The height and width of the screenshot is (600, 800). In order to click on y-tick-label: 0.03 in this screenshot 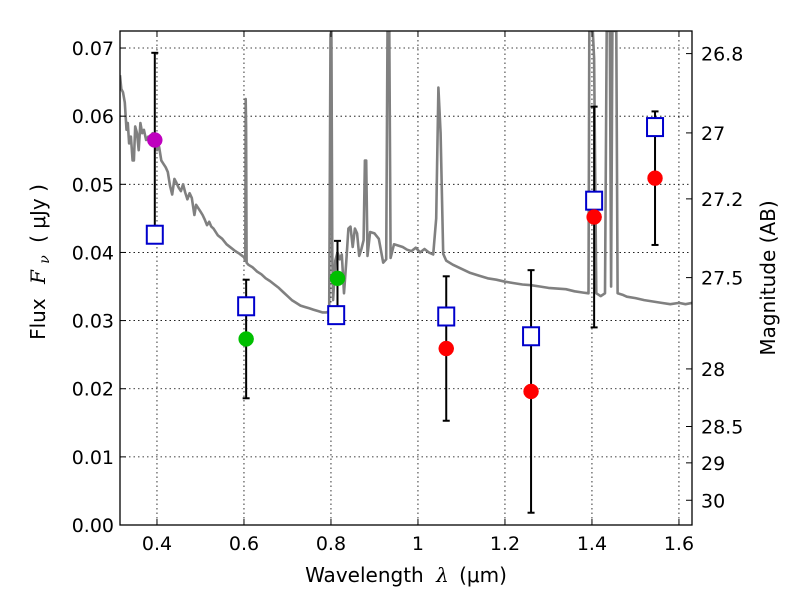, I will do `click(93, 322)`.